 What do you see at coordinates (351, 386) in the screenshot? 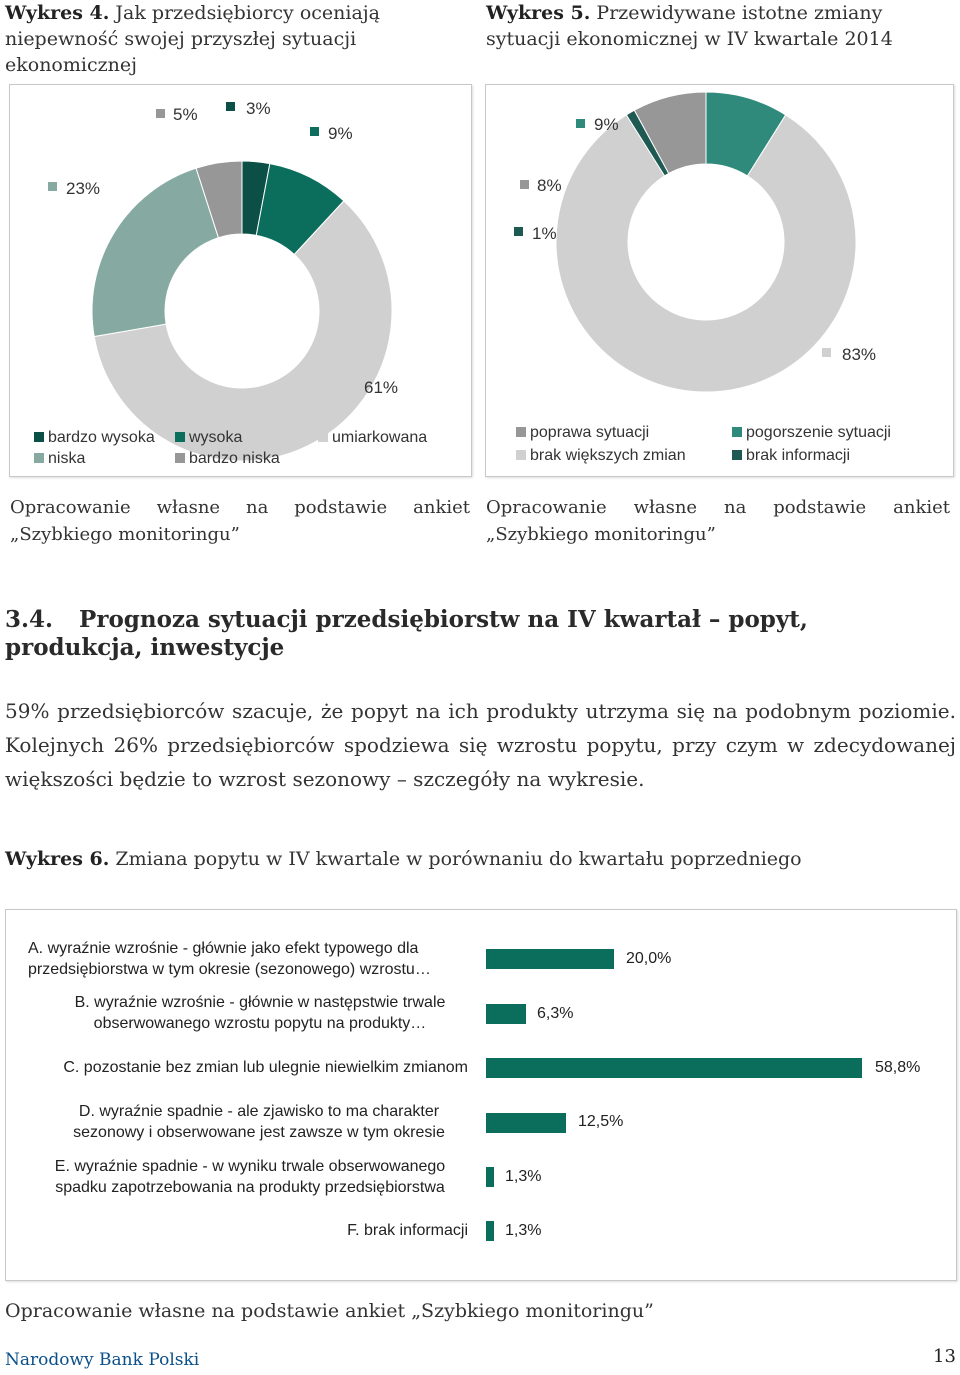
I see `label-marker-umiarkowana` at bounding box center [351, 386].